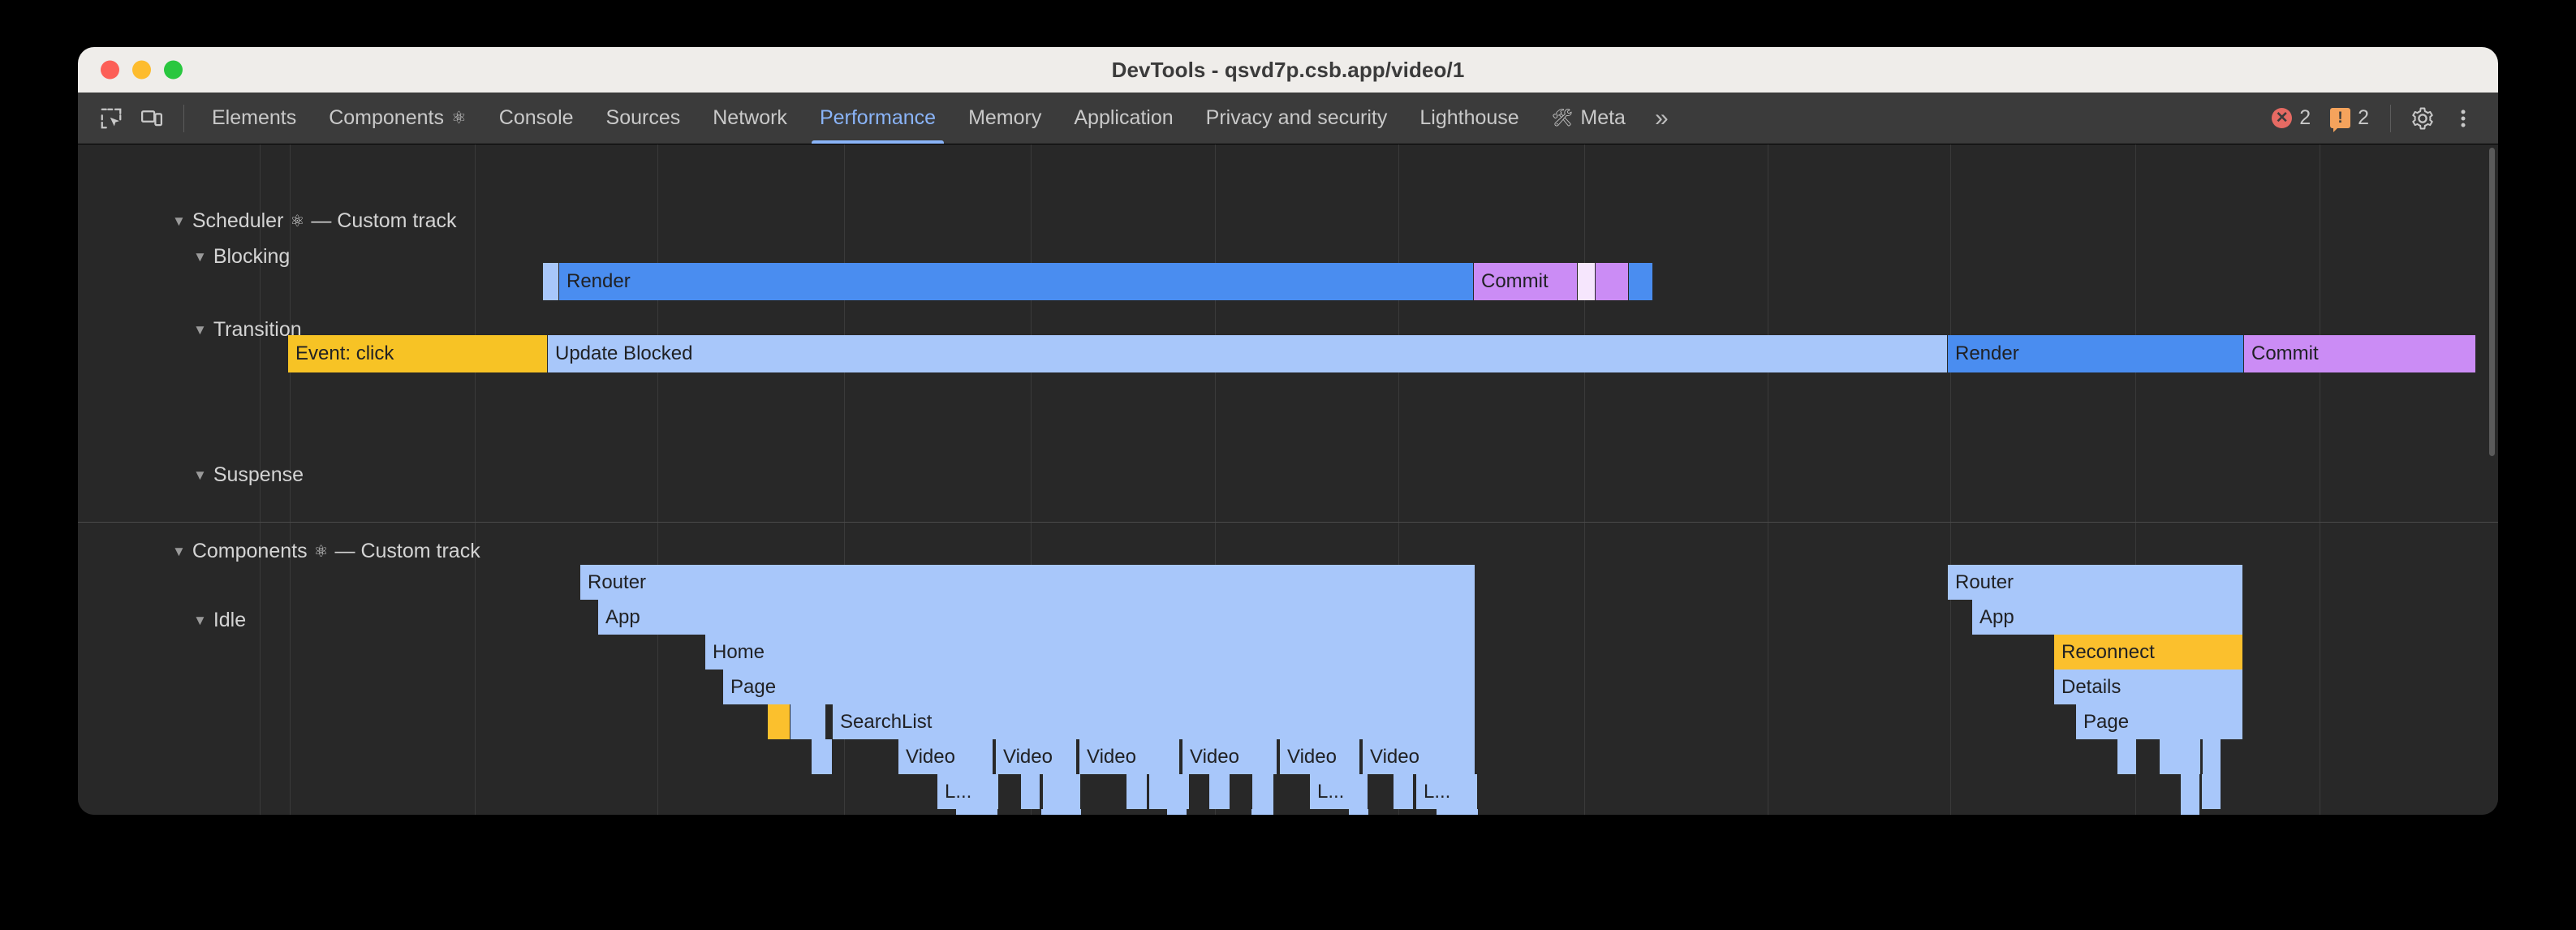 The width and height of the screenshot is (2576, 930). What do you see at coordinates (1662, 117) in the screenshot?
I see `more-tabs-icon: »` at bounding box center [1662, 117].